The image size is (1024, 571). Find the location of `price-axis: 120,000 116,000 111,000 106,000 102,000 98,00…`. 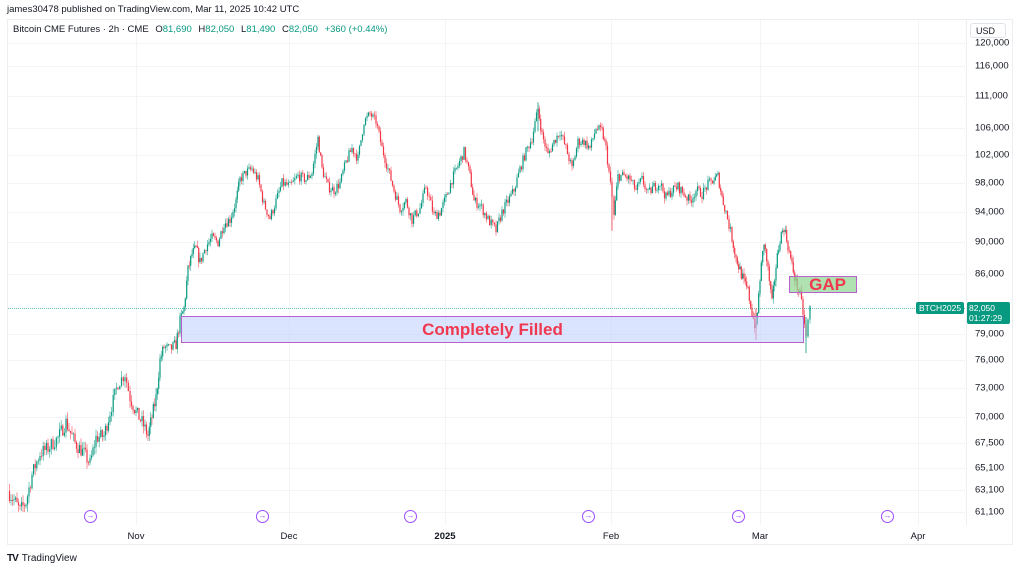

price-axis: 120,000 116,000 111,000 106,000 102,000 98,00… is located at coordinates (989, 272).